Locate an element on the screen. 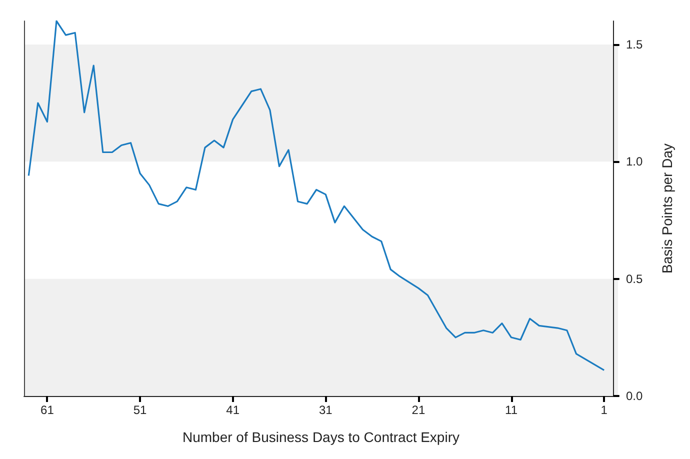 This screenshot has height=459, width=690. x-axis-title: Number of Business Days to Contract Expiry is located at coordinates (321, 437).